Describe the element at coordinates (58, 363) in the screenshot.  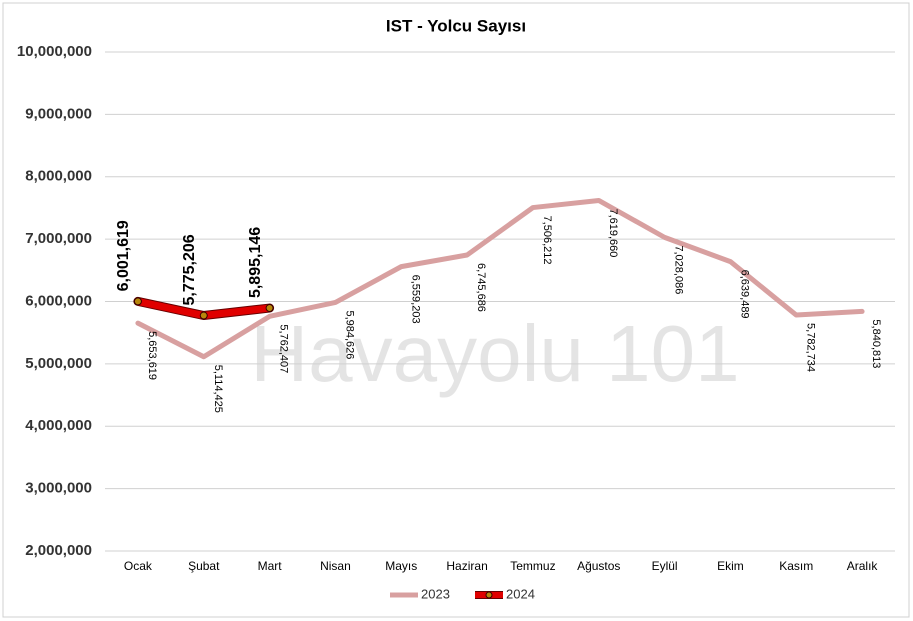
I see `y-tick-label: 5,000,000` at that location.